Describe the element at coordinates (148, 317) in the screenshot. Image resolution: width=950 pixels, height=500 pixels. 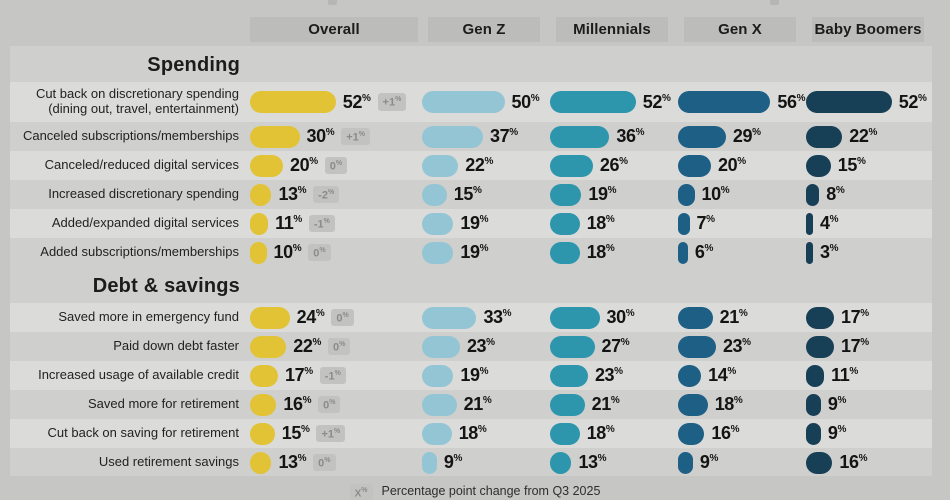
I see `row-label: Saved more in emergency fund` at that location.